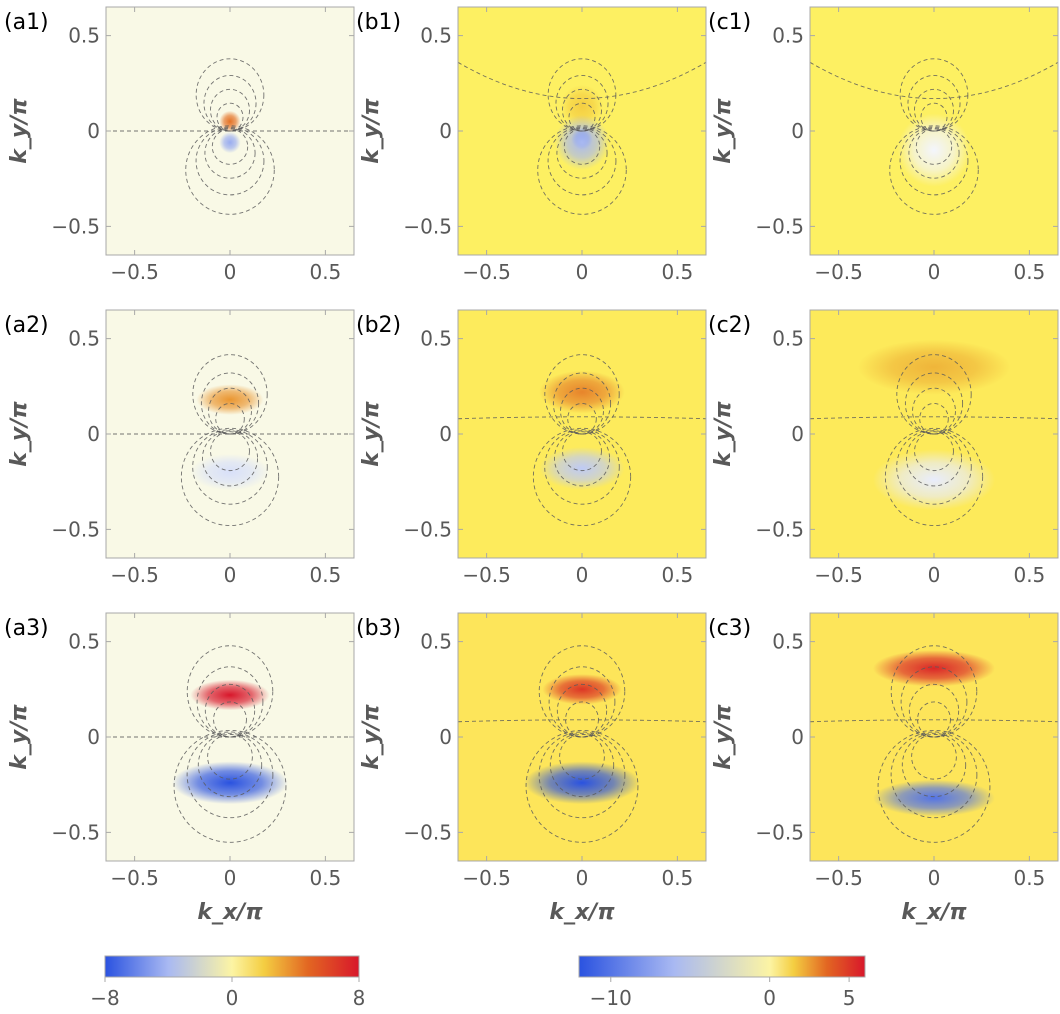 The height and width of the screenshot is (1014, 1060). Describe the element at coordinates (582, 912) in the screenshot. I see `x-axis-label: k_x/π` at that location.